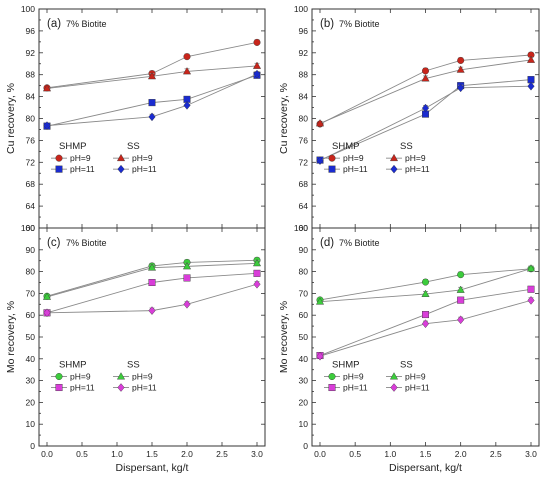 This screenshot has width=550, height=484. What do you see at coordinates (304, 75) in the screenshot?
I see `y-tick-label: 88` at bounding box center [304, 75].